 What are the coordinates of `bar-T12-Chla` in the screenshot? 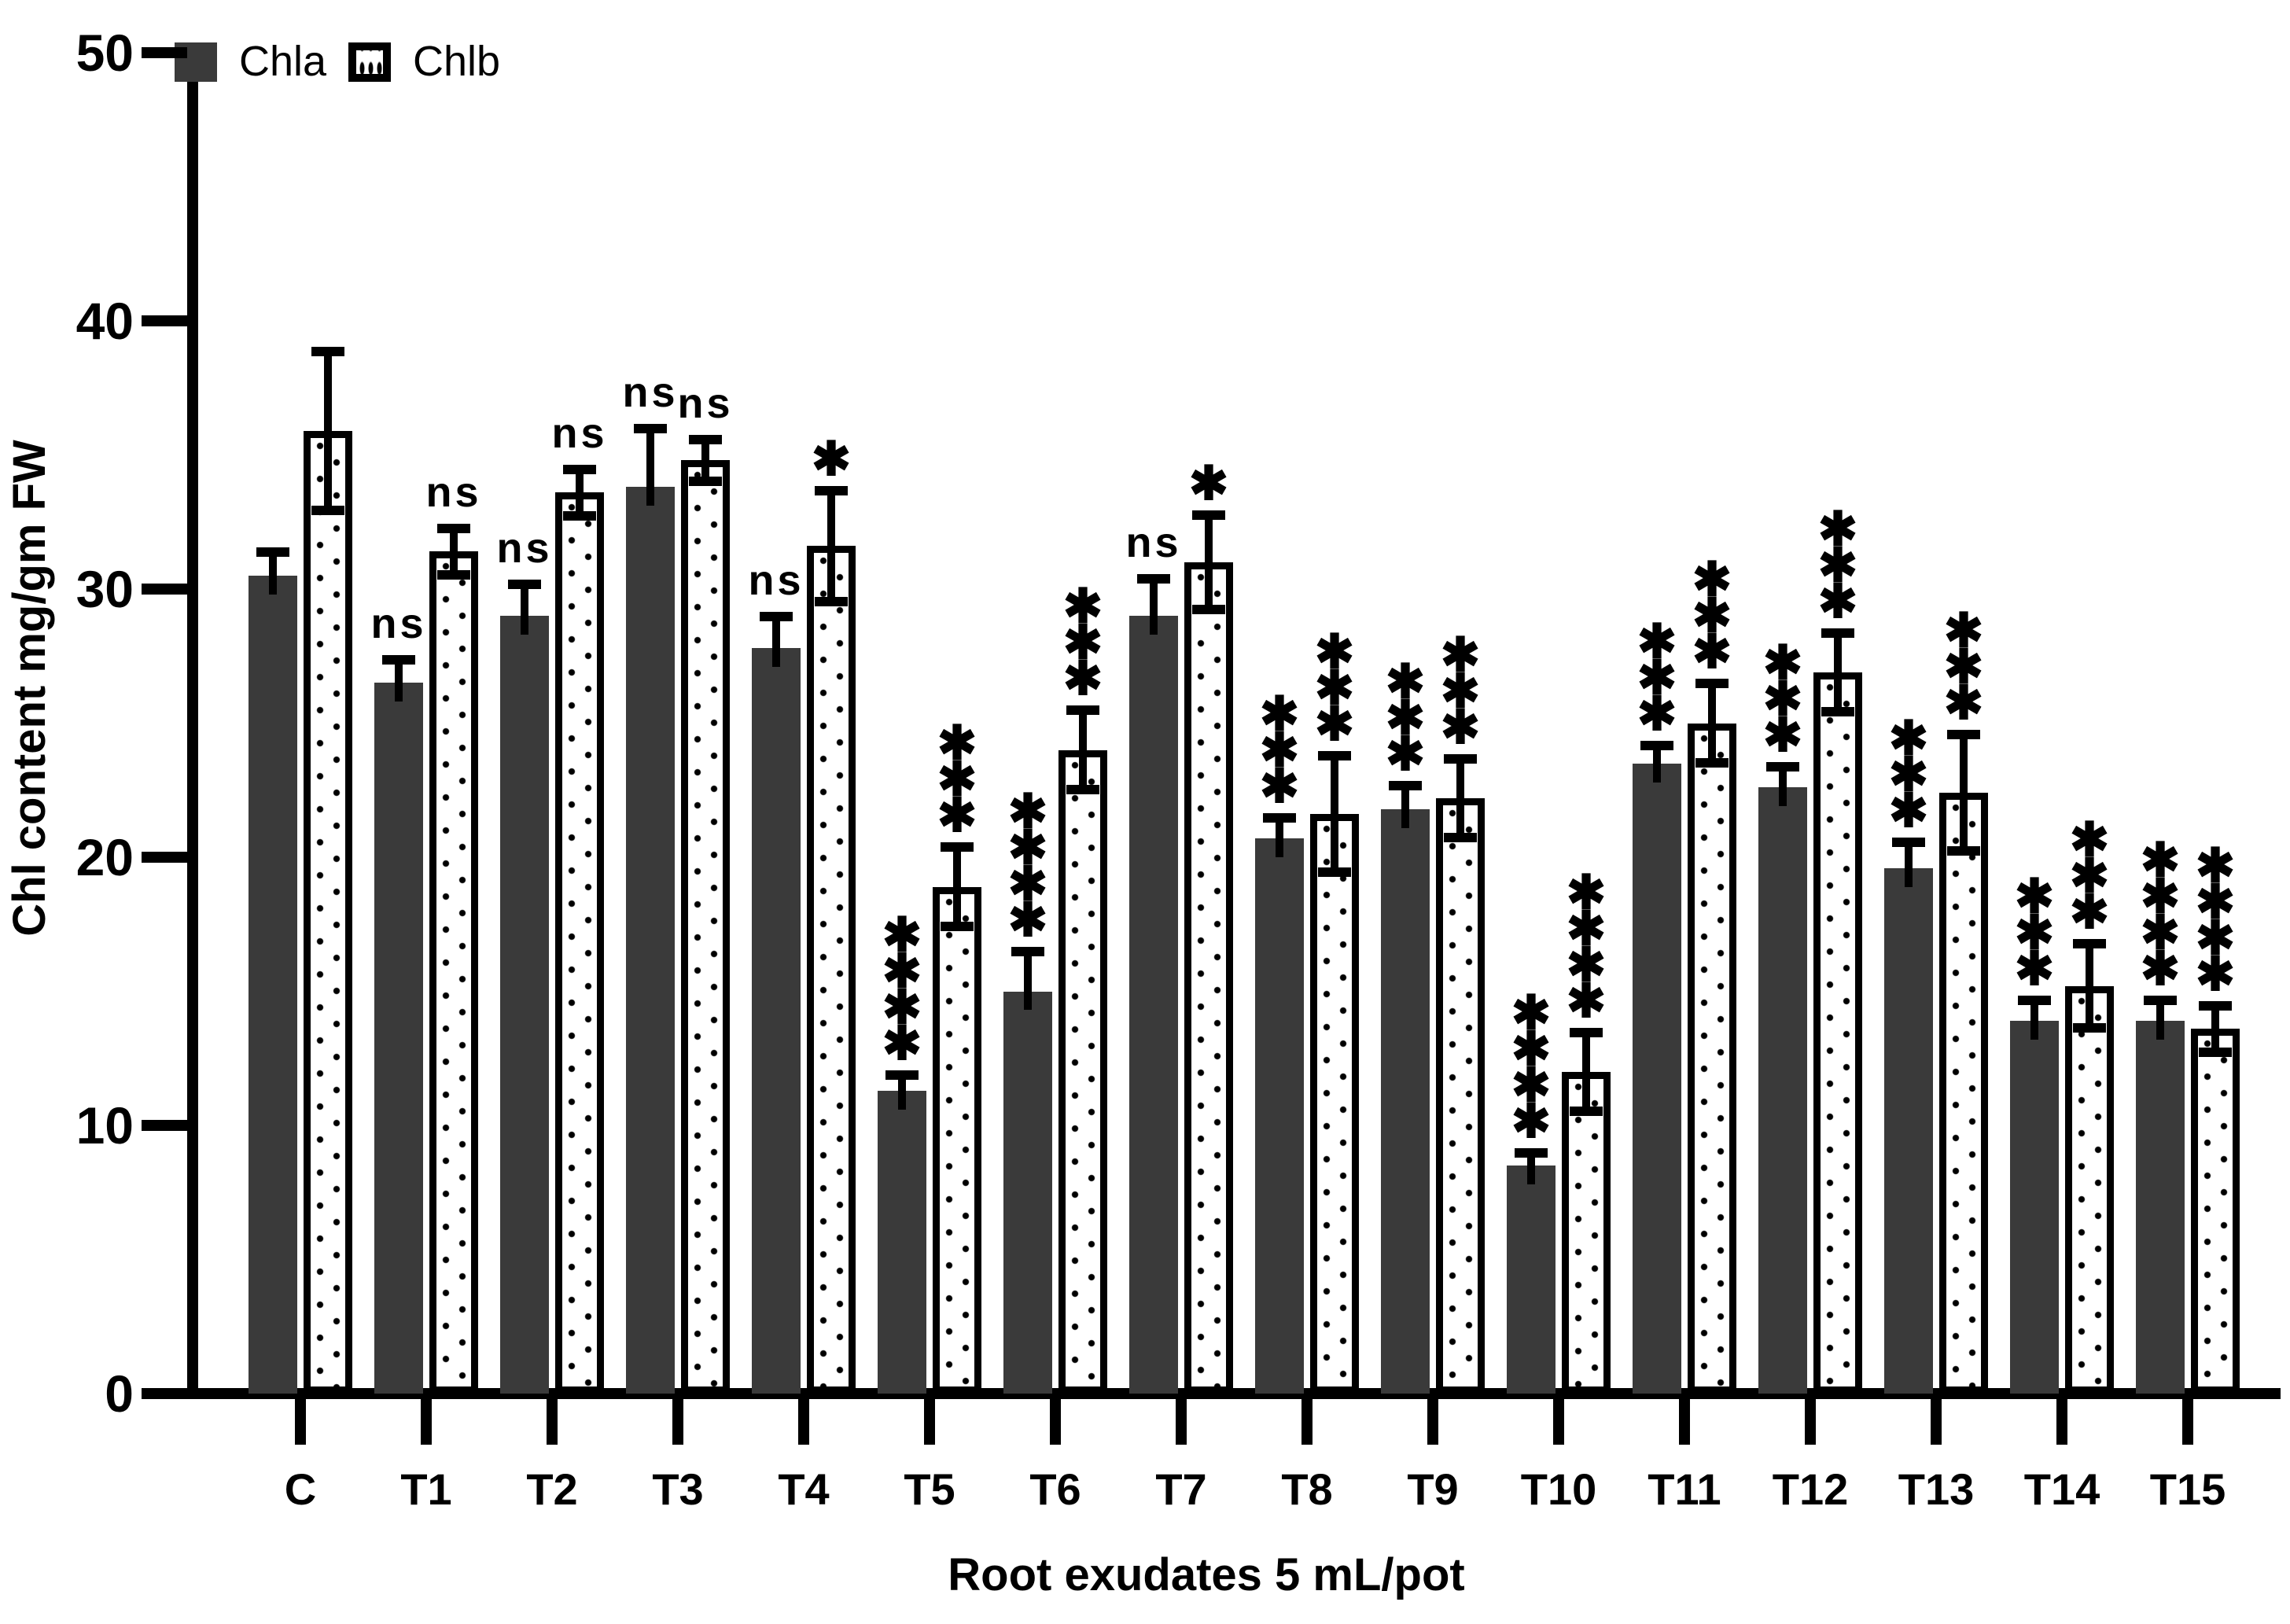 It's located at (1782, 1090).